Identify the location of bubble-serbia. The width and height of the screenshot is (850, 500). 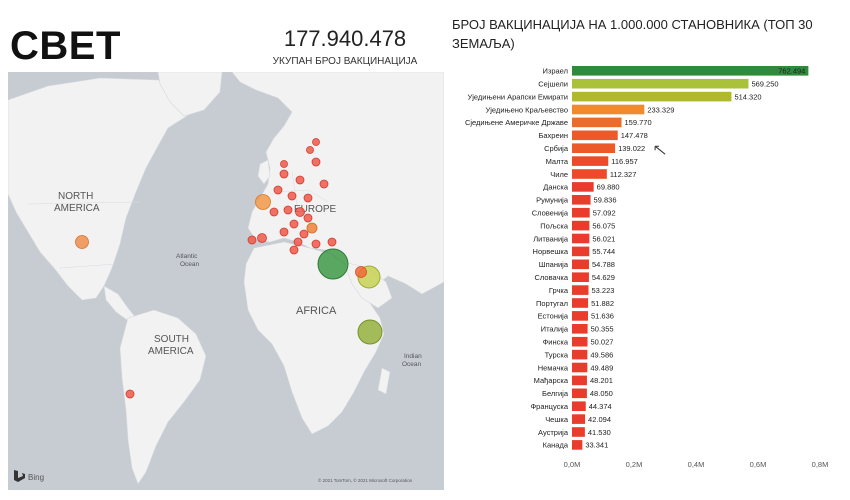
(312, 228).